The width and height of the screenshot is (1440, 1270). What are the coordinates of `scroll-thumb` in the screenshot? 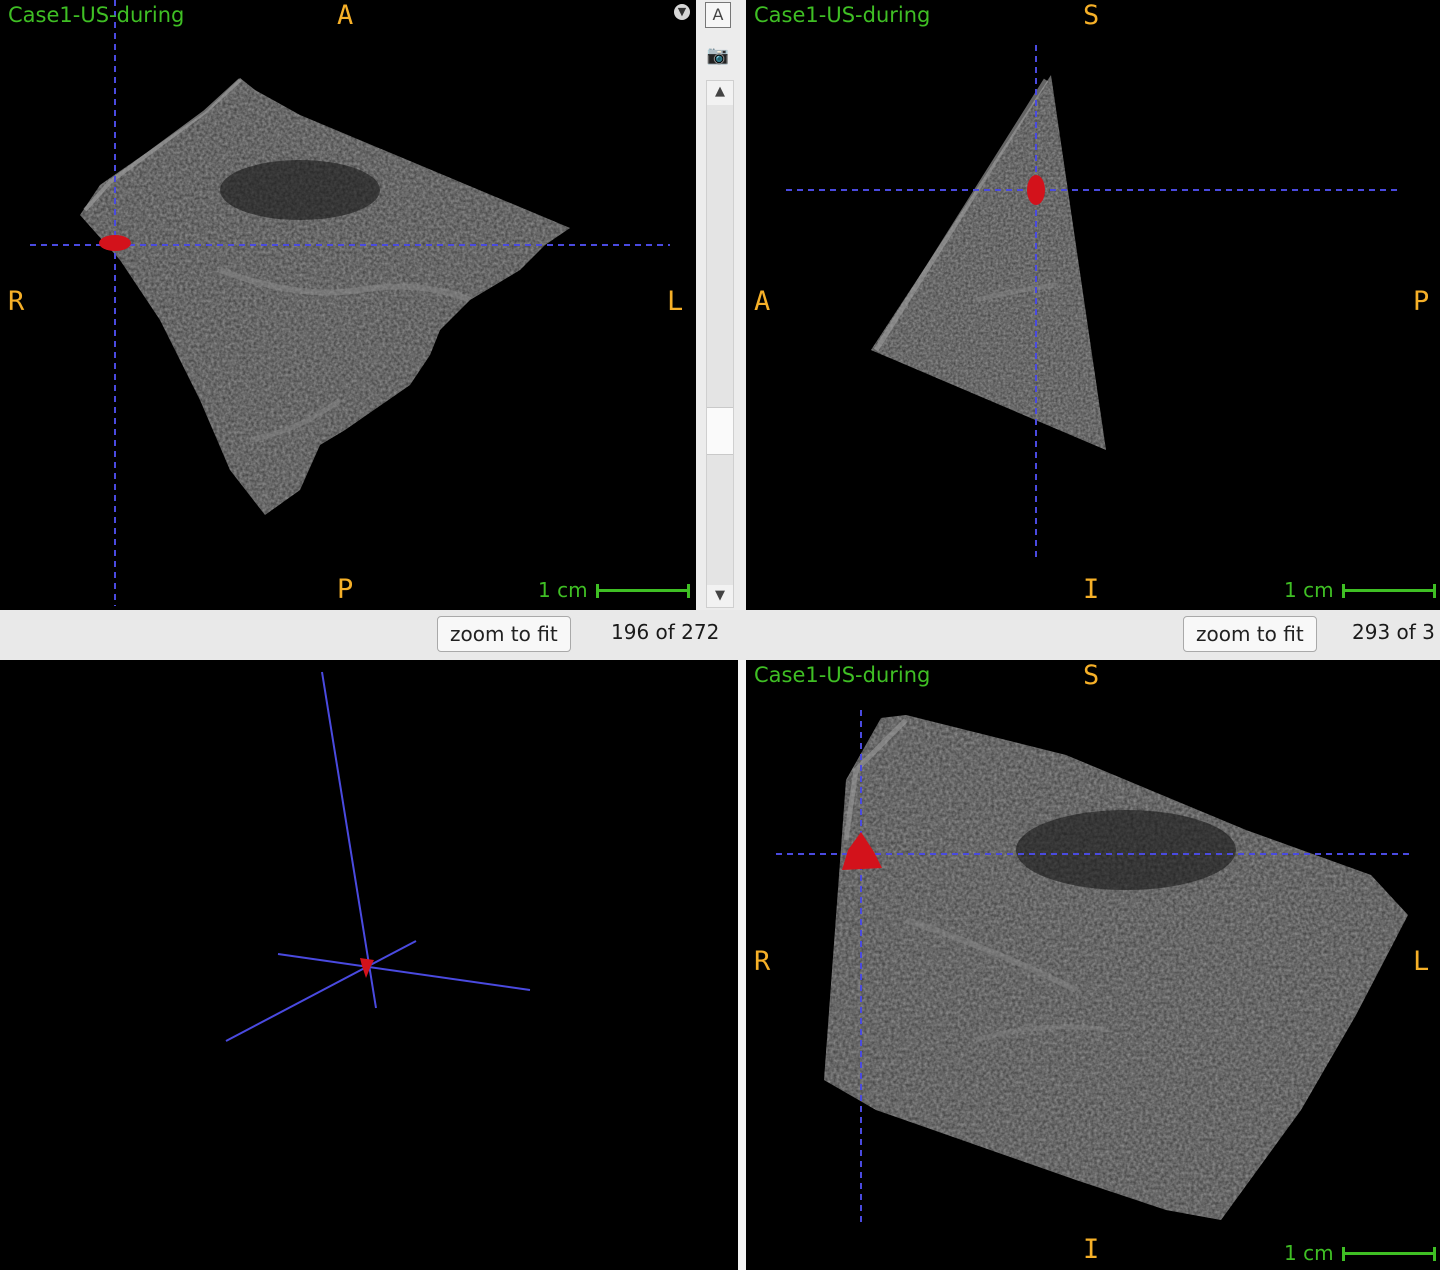 It's located at (720, 431).